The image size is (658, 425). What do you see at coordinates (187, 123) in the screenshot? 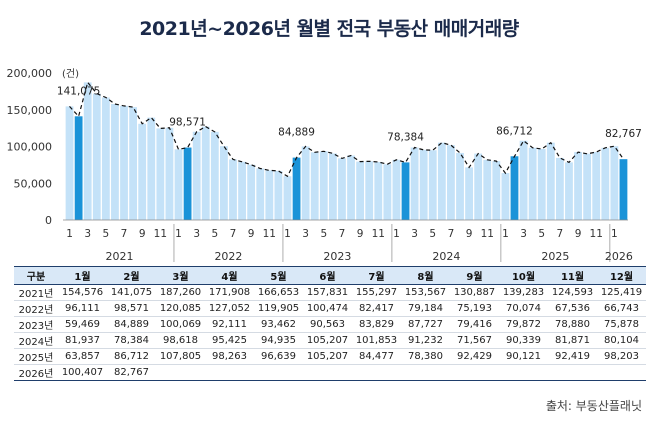
I see `data-label: 98,571` at bounding box center [187, 123].